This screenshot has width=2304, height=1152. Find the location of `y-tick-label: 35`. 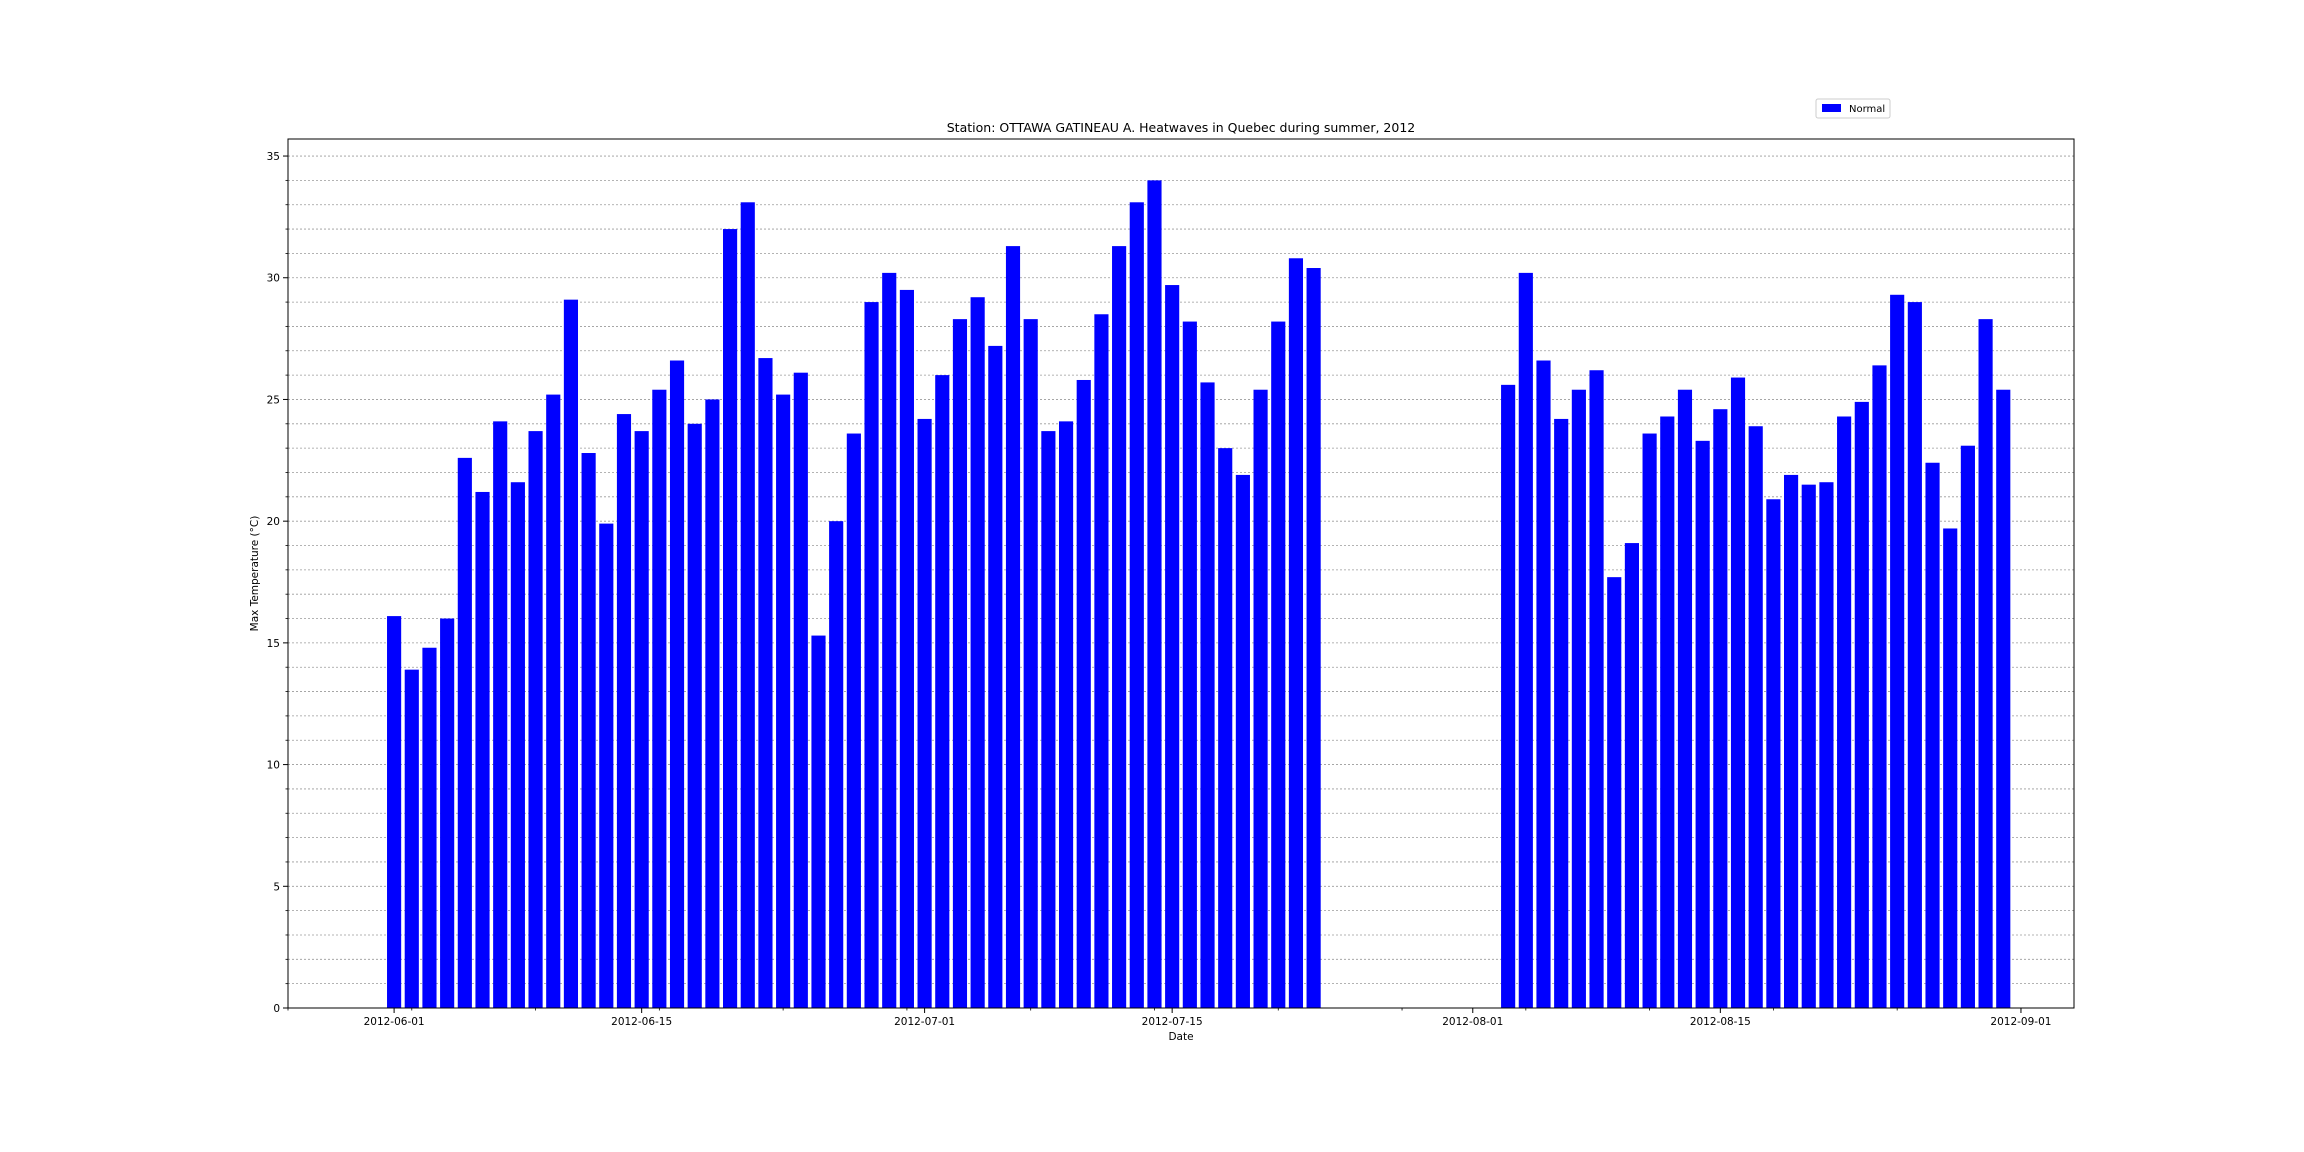

y-tick-label: 35 is located at coordinates (273, 157).